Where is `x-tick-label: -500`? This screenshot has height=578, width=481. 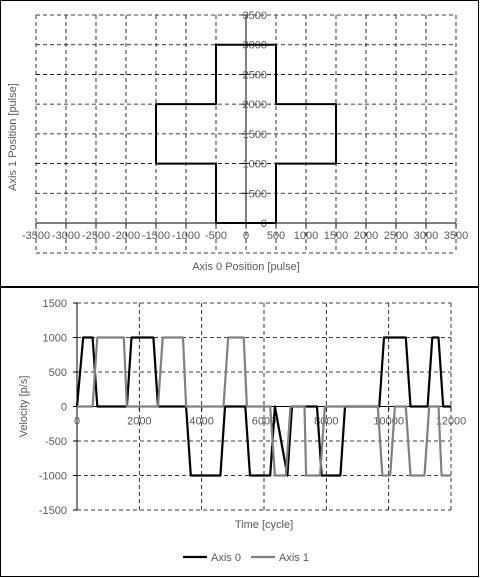 x-tick-label: -500 is located at coordinates (216, 236).